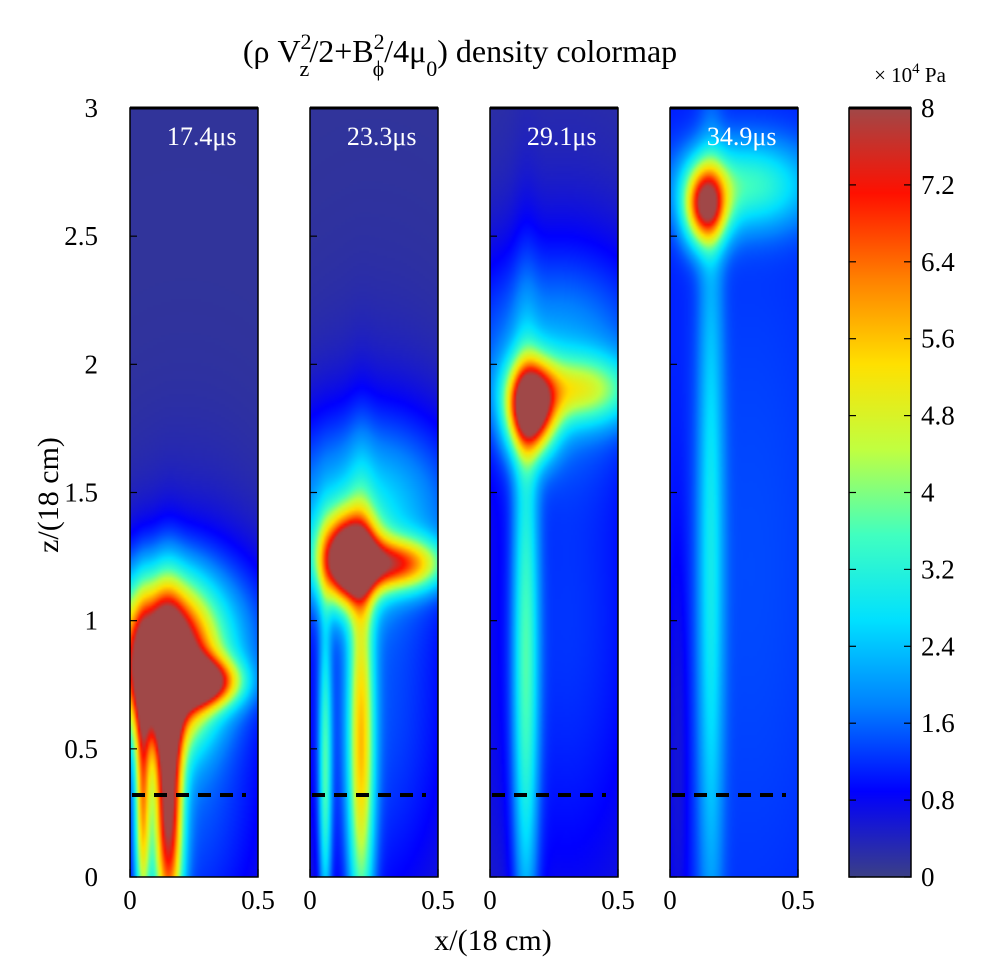 The width and height of the screenshot is (1008, 965). Describe the element at coordinates (81, 236) in the screenshot. I see `y-tick-label: 2.5` at that location.